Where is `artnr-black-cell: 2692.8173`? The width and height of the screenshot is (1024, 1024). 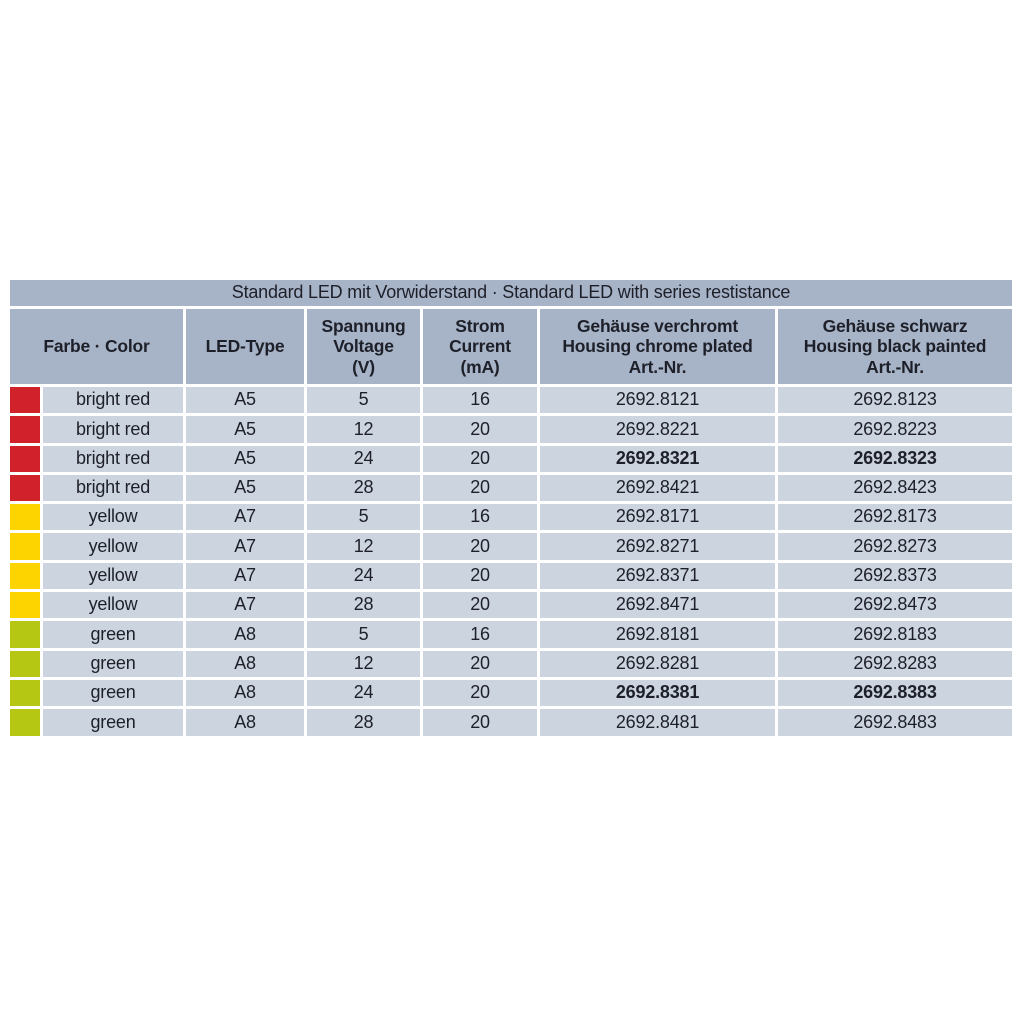
artnr-black-cell: 2692.8173 is located at coordinates (895, 517).